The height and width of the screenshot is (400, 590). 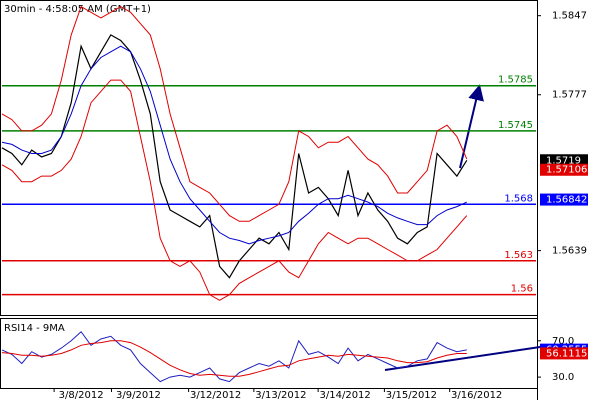 What do you see at coordinates (462, 358) in the screenshot?
I see `trend-line` at bounding box center [462, 358].